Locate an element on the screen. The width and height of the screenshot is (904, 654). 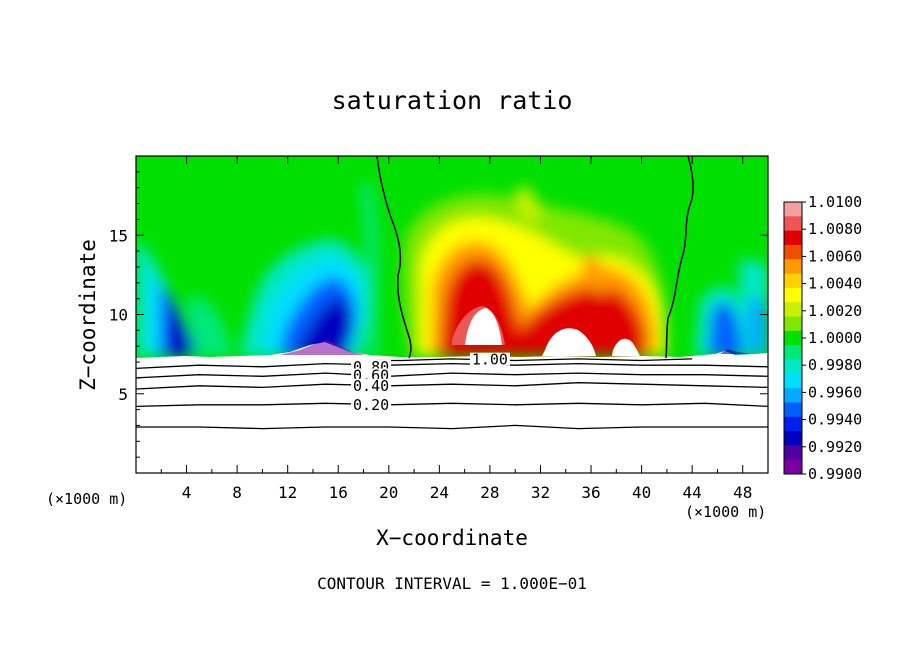
x-tick-label: 28 is located at coordinates (489, 492).